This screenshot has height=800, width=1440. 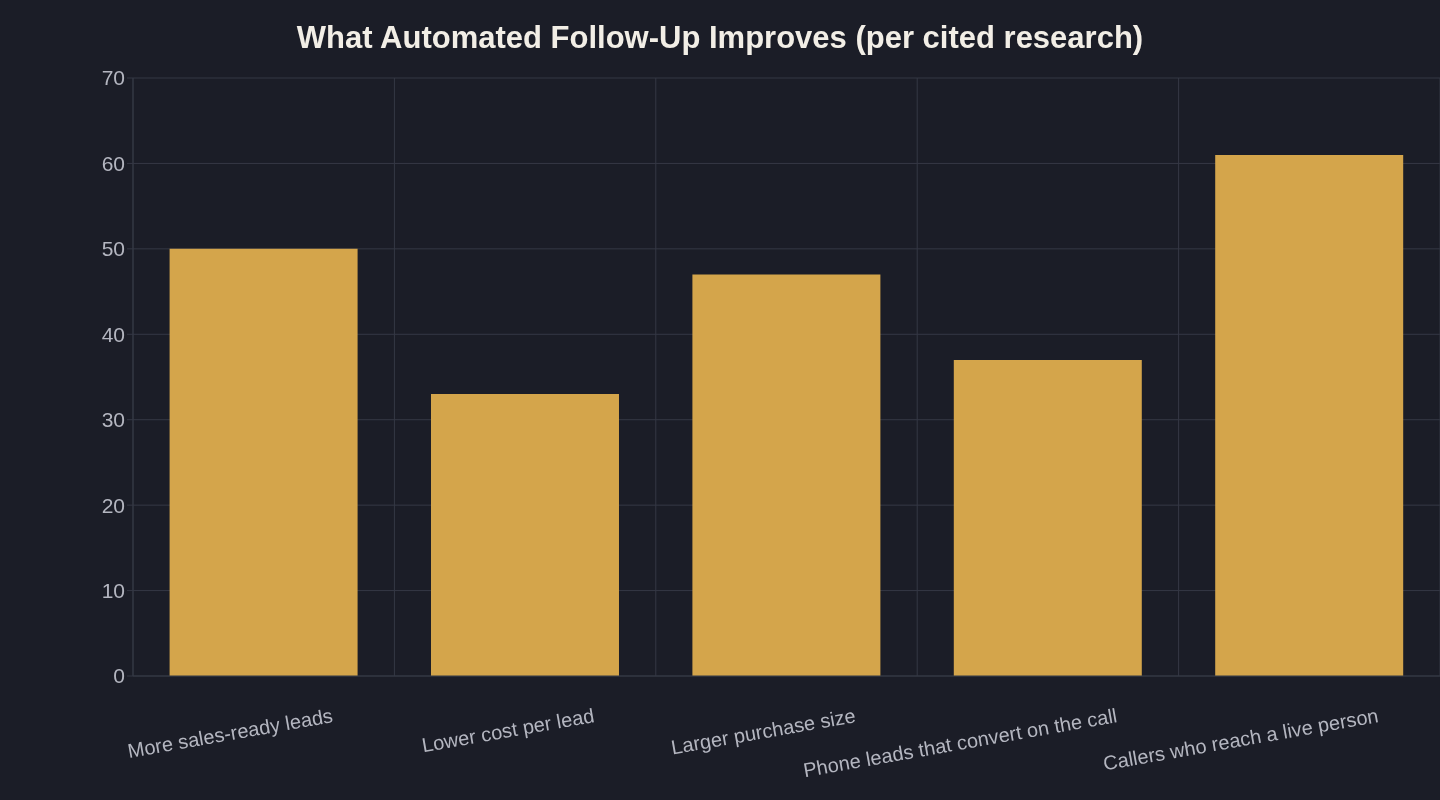 I want to click on y-tick-label: 30, so click(x=113, y=420).